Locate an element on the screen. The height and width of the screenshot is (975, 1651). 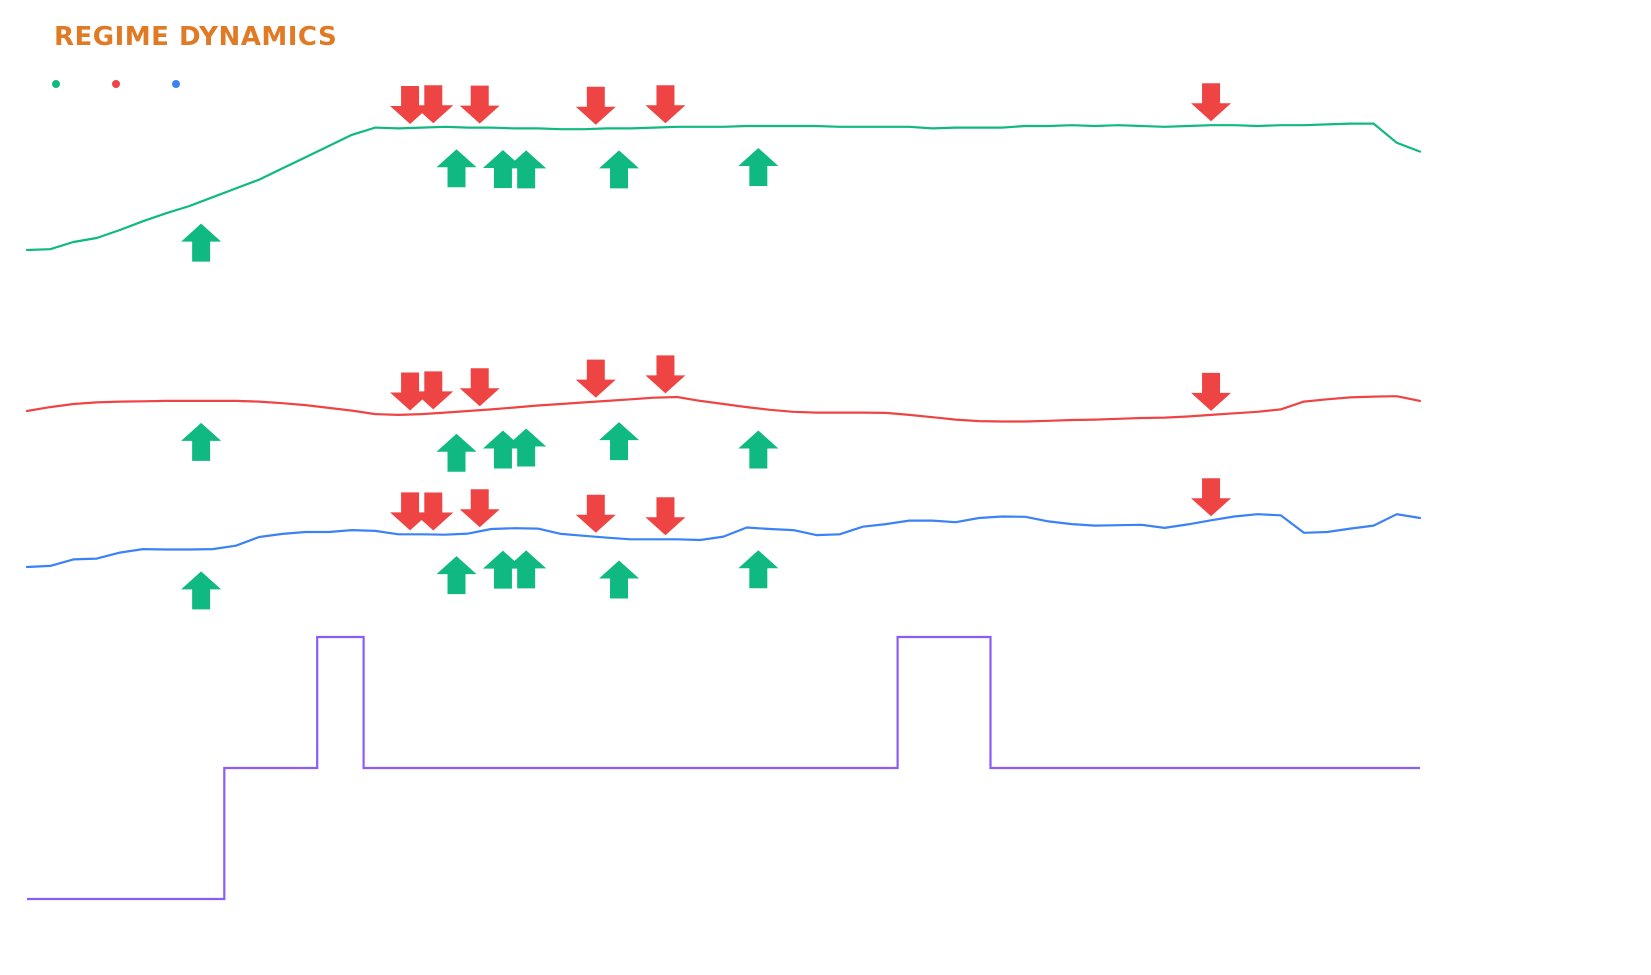
legend-dot-red is located at coordinates (116, 84).